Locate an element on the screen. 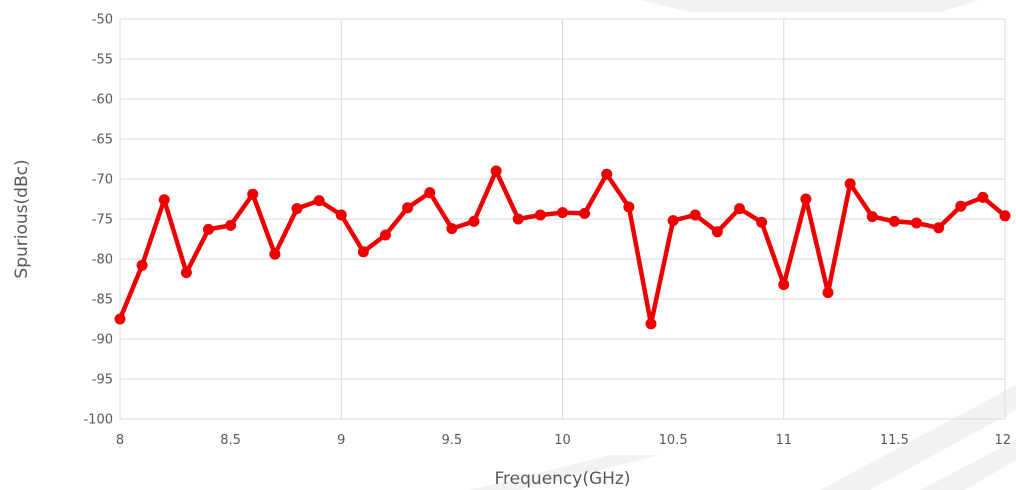 This screenshot has width=1016, height=490. x-tick-label: 10 is located at coordinates (562, 440).